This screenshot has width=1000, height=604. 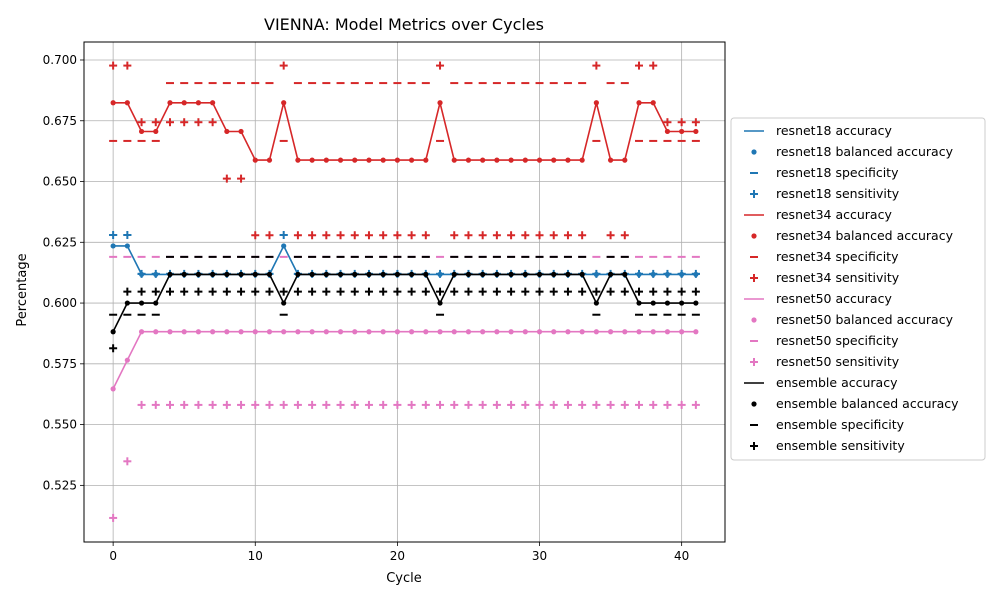 What do you see at coordinates (834, 130) in the screenshot?
I see `legend-label: resnet18 accuracy` at bounding box center [834, 130].